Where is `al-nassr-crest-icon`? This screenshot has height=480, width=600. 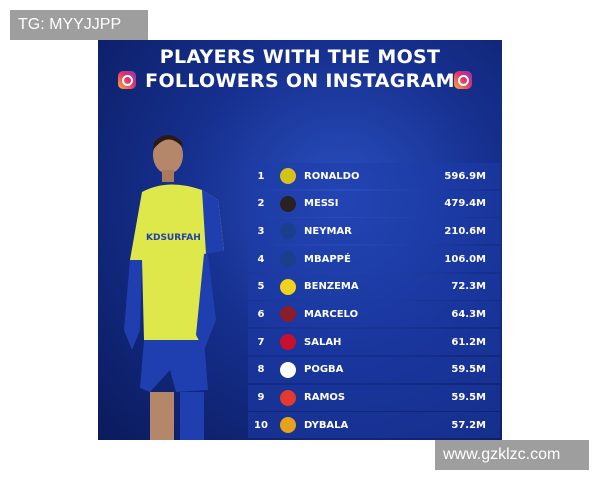
al-nassr-crest-icon is located at coordinates (288, 176).